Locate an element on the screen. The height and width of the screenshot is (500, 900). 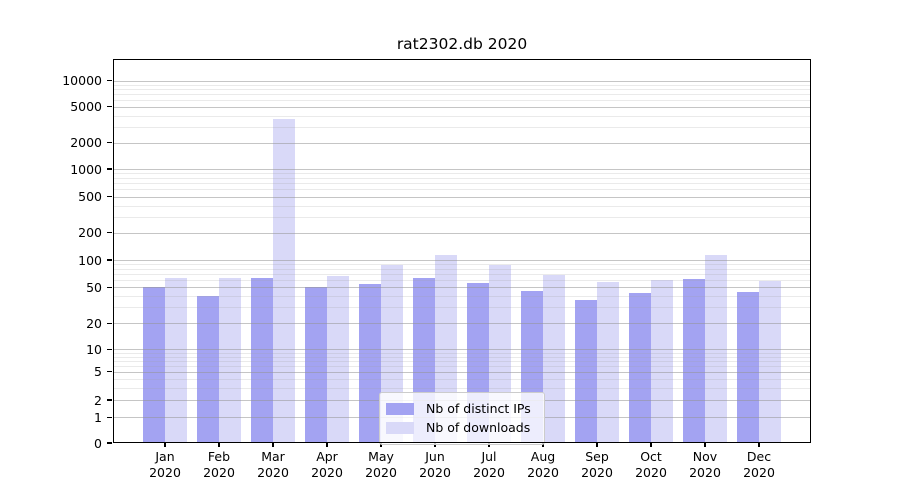
gridline-major-2000 is located at coordinates (462, 143).